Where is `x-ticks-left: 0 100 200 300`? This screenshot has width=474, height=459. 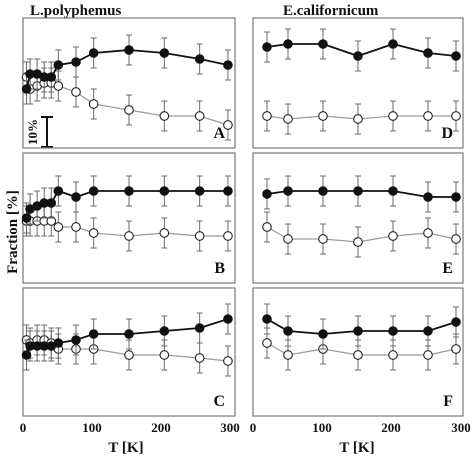 x-ticks-left: 0 100 200 300 is located at coordinates (130, 427).